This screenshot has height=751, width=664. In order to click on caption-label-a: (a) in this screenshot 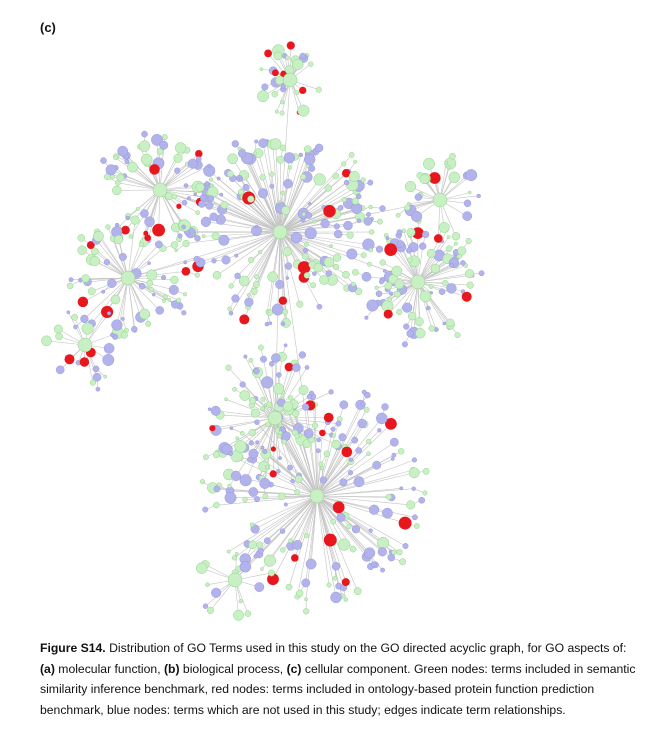, I will do `click(47, 668)`.